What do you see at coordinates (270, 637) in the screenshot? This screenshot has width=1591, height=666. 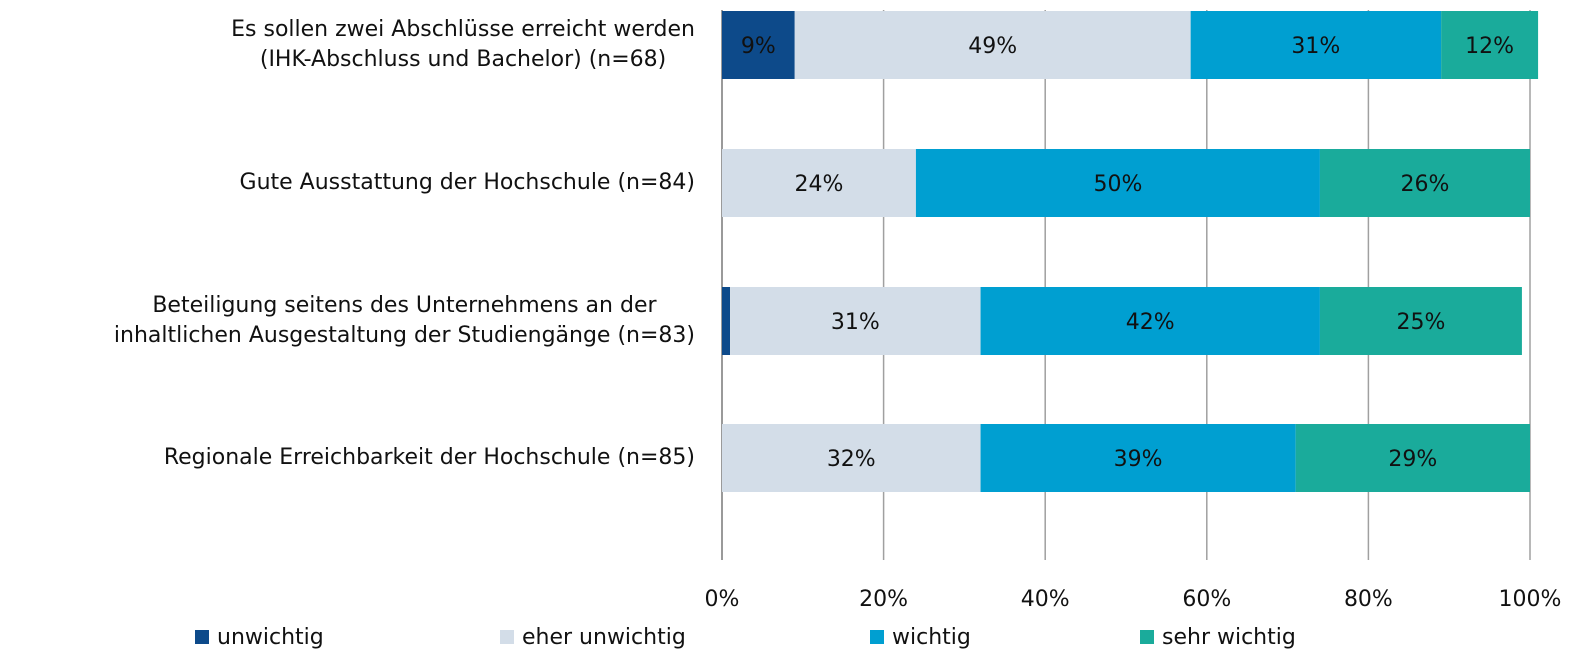 I see `legend-label: unwichtig` at bounding box center [270, 637].